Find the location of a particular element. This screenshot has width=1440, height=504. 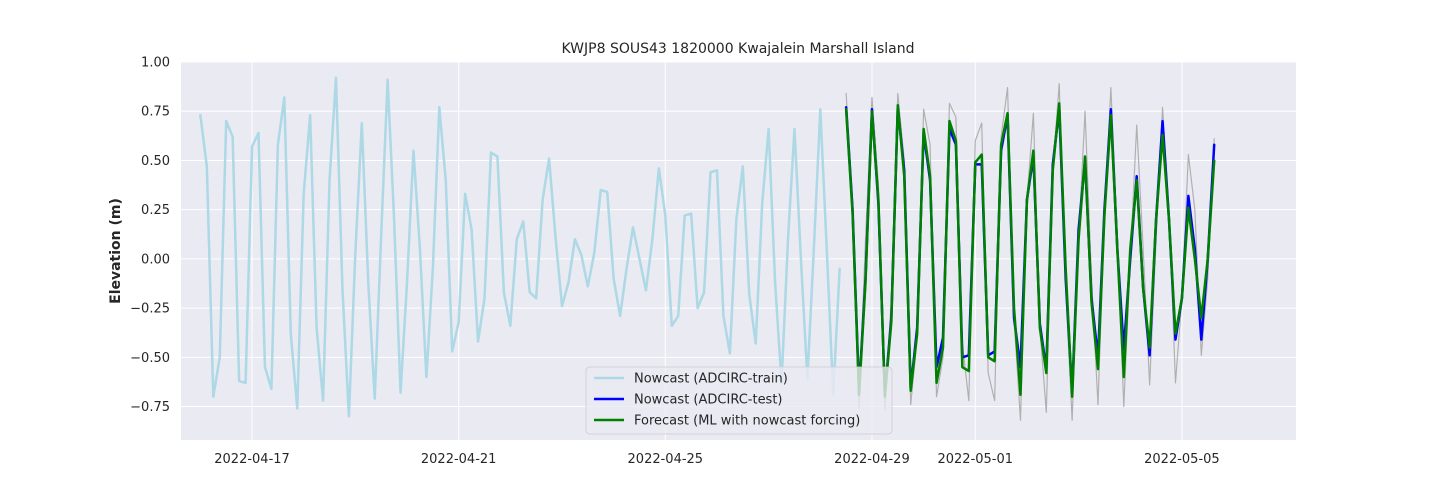

y-tick-label: 0.25 is located at coordinates (155, 210).